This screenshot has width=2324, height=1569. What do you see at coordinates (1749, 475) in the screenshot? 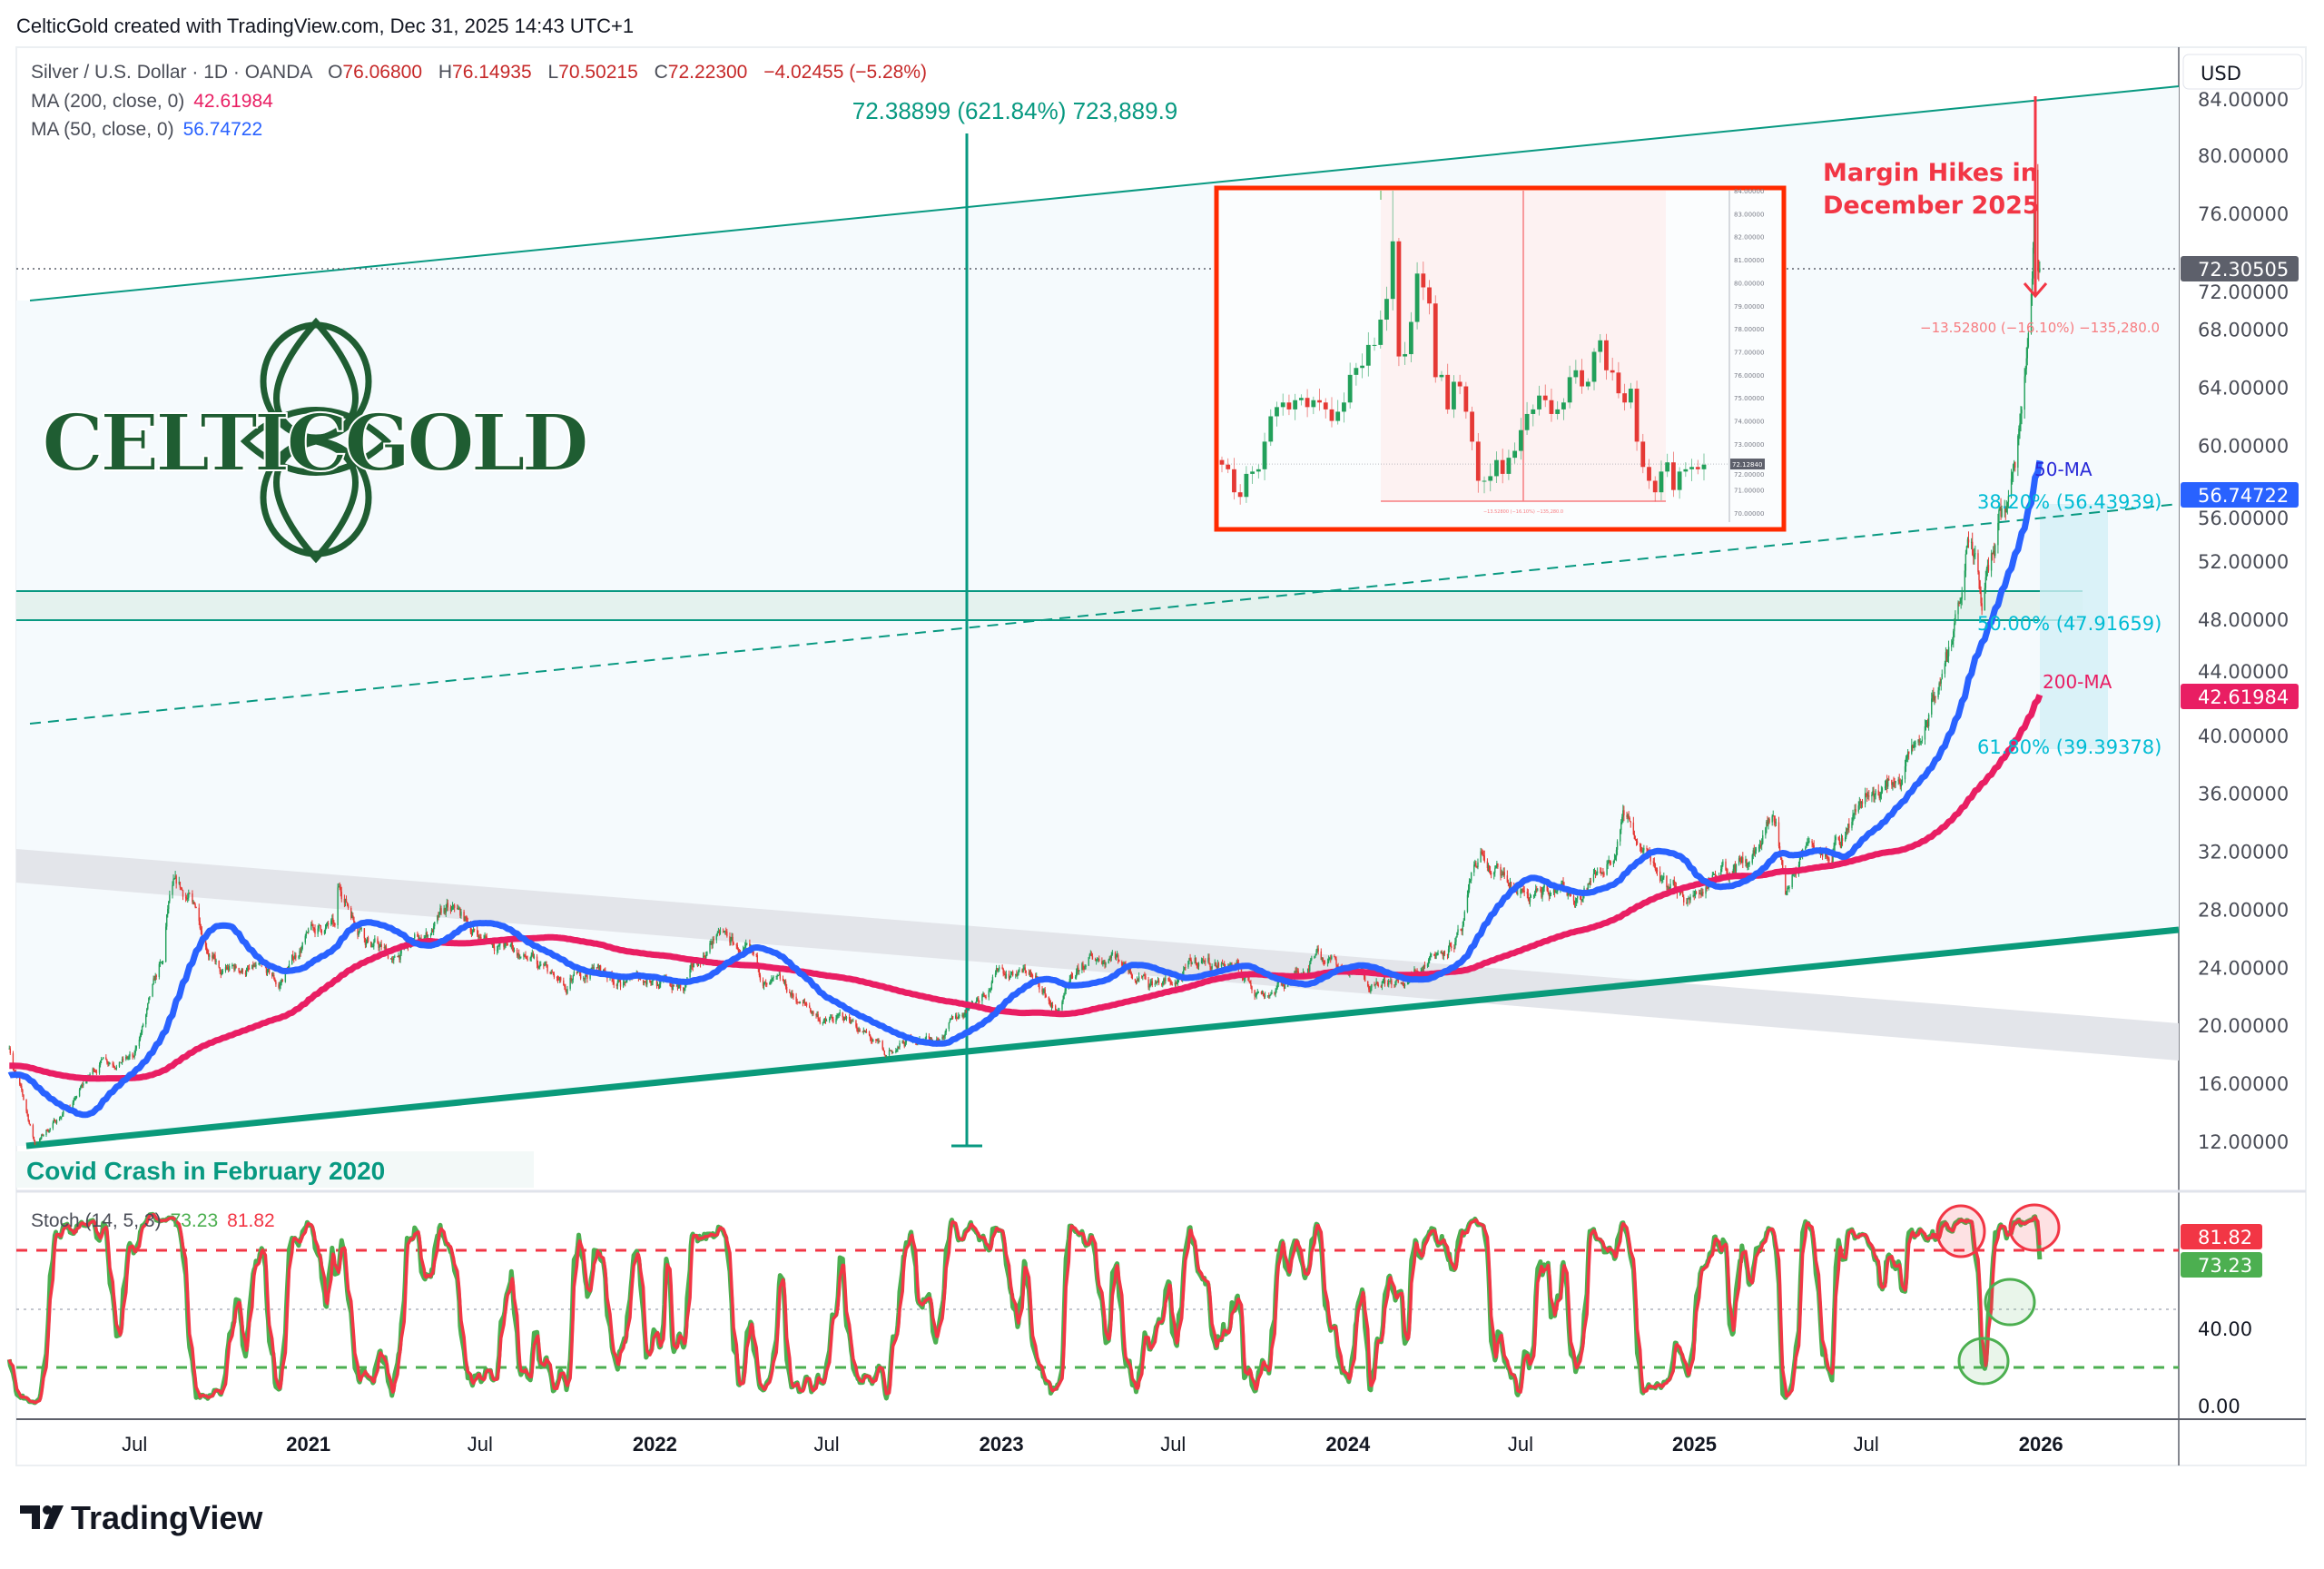
I see `inset-tick: 72.00000` at bounding box center [1749, 475].